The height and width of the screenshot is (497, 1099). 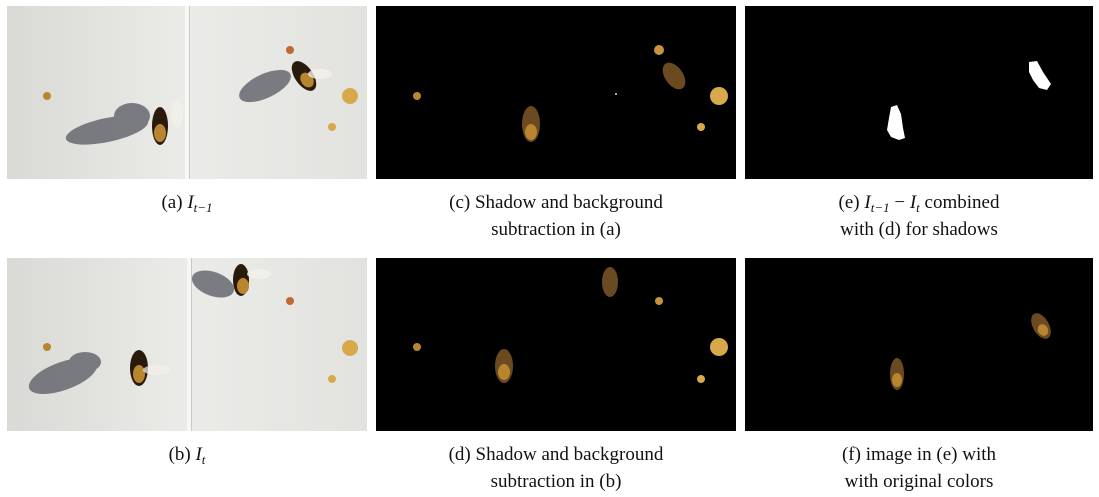 I want to click on panel-d-subtraction-b, so click(x=556, y=344).